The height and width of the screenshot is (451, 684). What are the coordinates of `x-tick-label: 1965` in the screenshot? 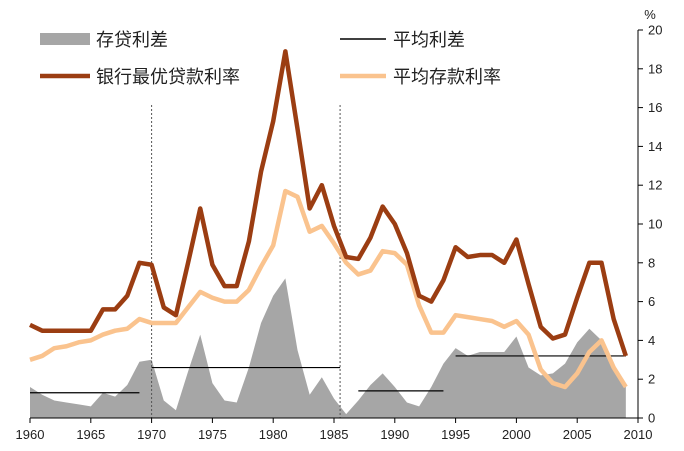 It's located at (90, 434).